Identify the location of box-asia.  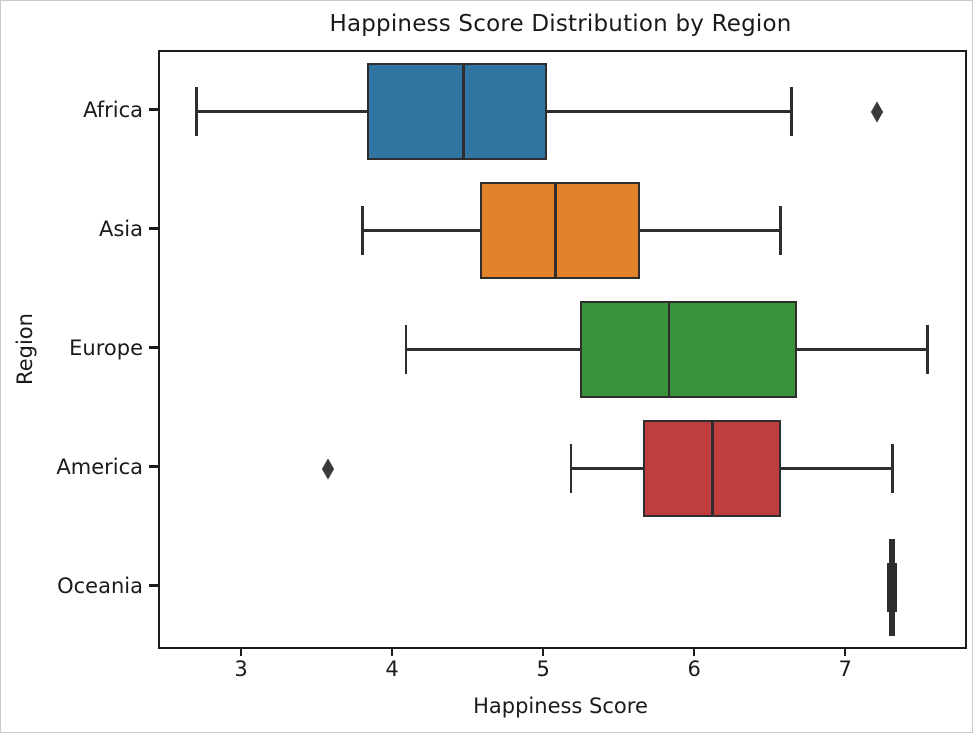
(560, 230).